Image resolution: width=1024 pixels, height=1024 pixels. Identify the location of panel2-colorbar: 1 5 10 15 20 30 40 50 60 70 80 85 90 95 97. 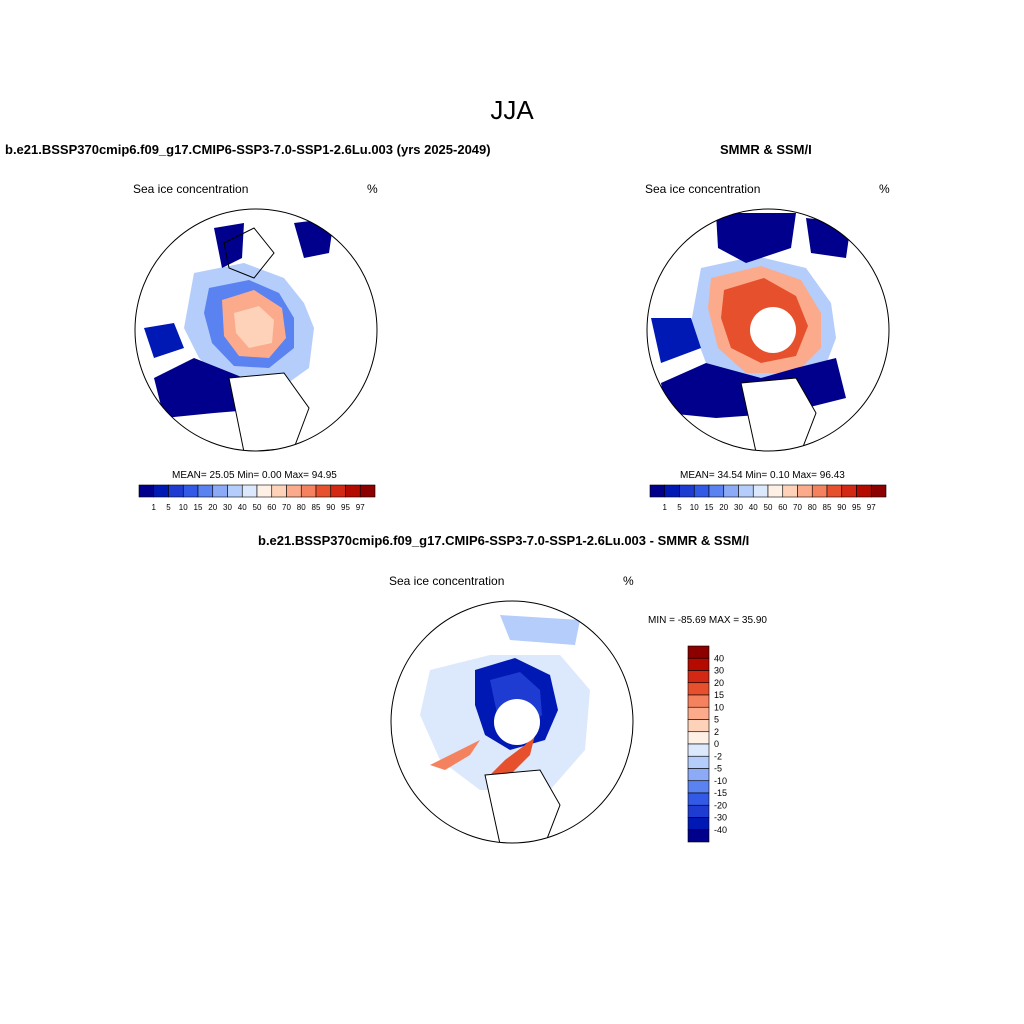
(768, 498).